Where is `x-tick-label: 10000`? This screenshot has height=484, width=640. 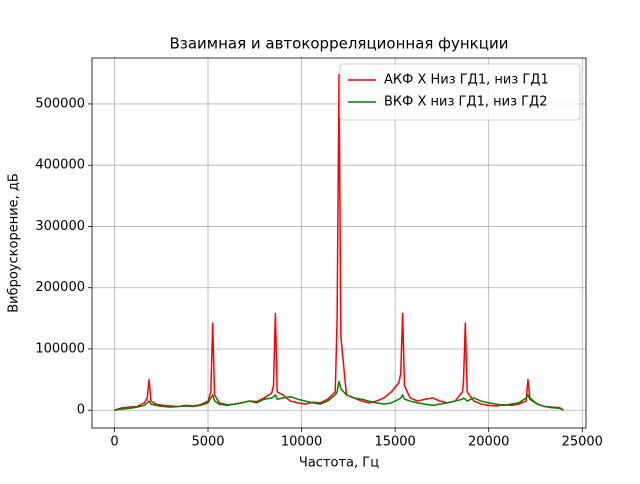 x-tick-label: 10000 is located at coordinates (301, 442).